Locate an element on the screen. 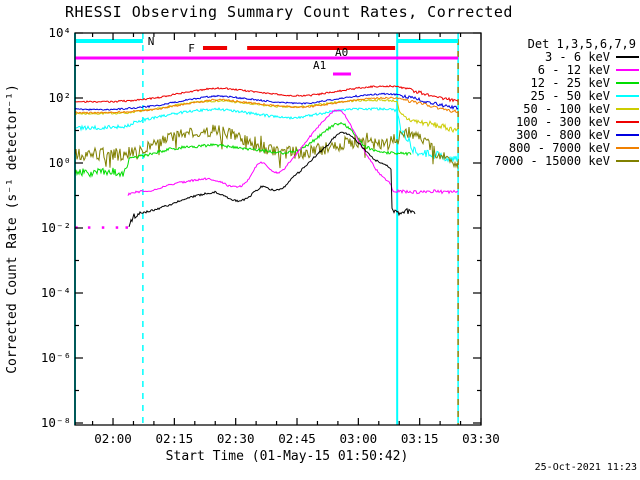 The image size is (640, 480). legend-header: Det 1,3,5,6,7,9 is located at coordinates (582, 44).